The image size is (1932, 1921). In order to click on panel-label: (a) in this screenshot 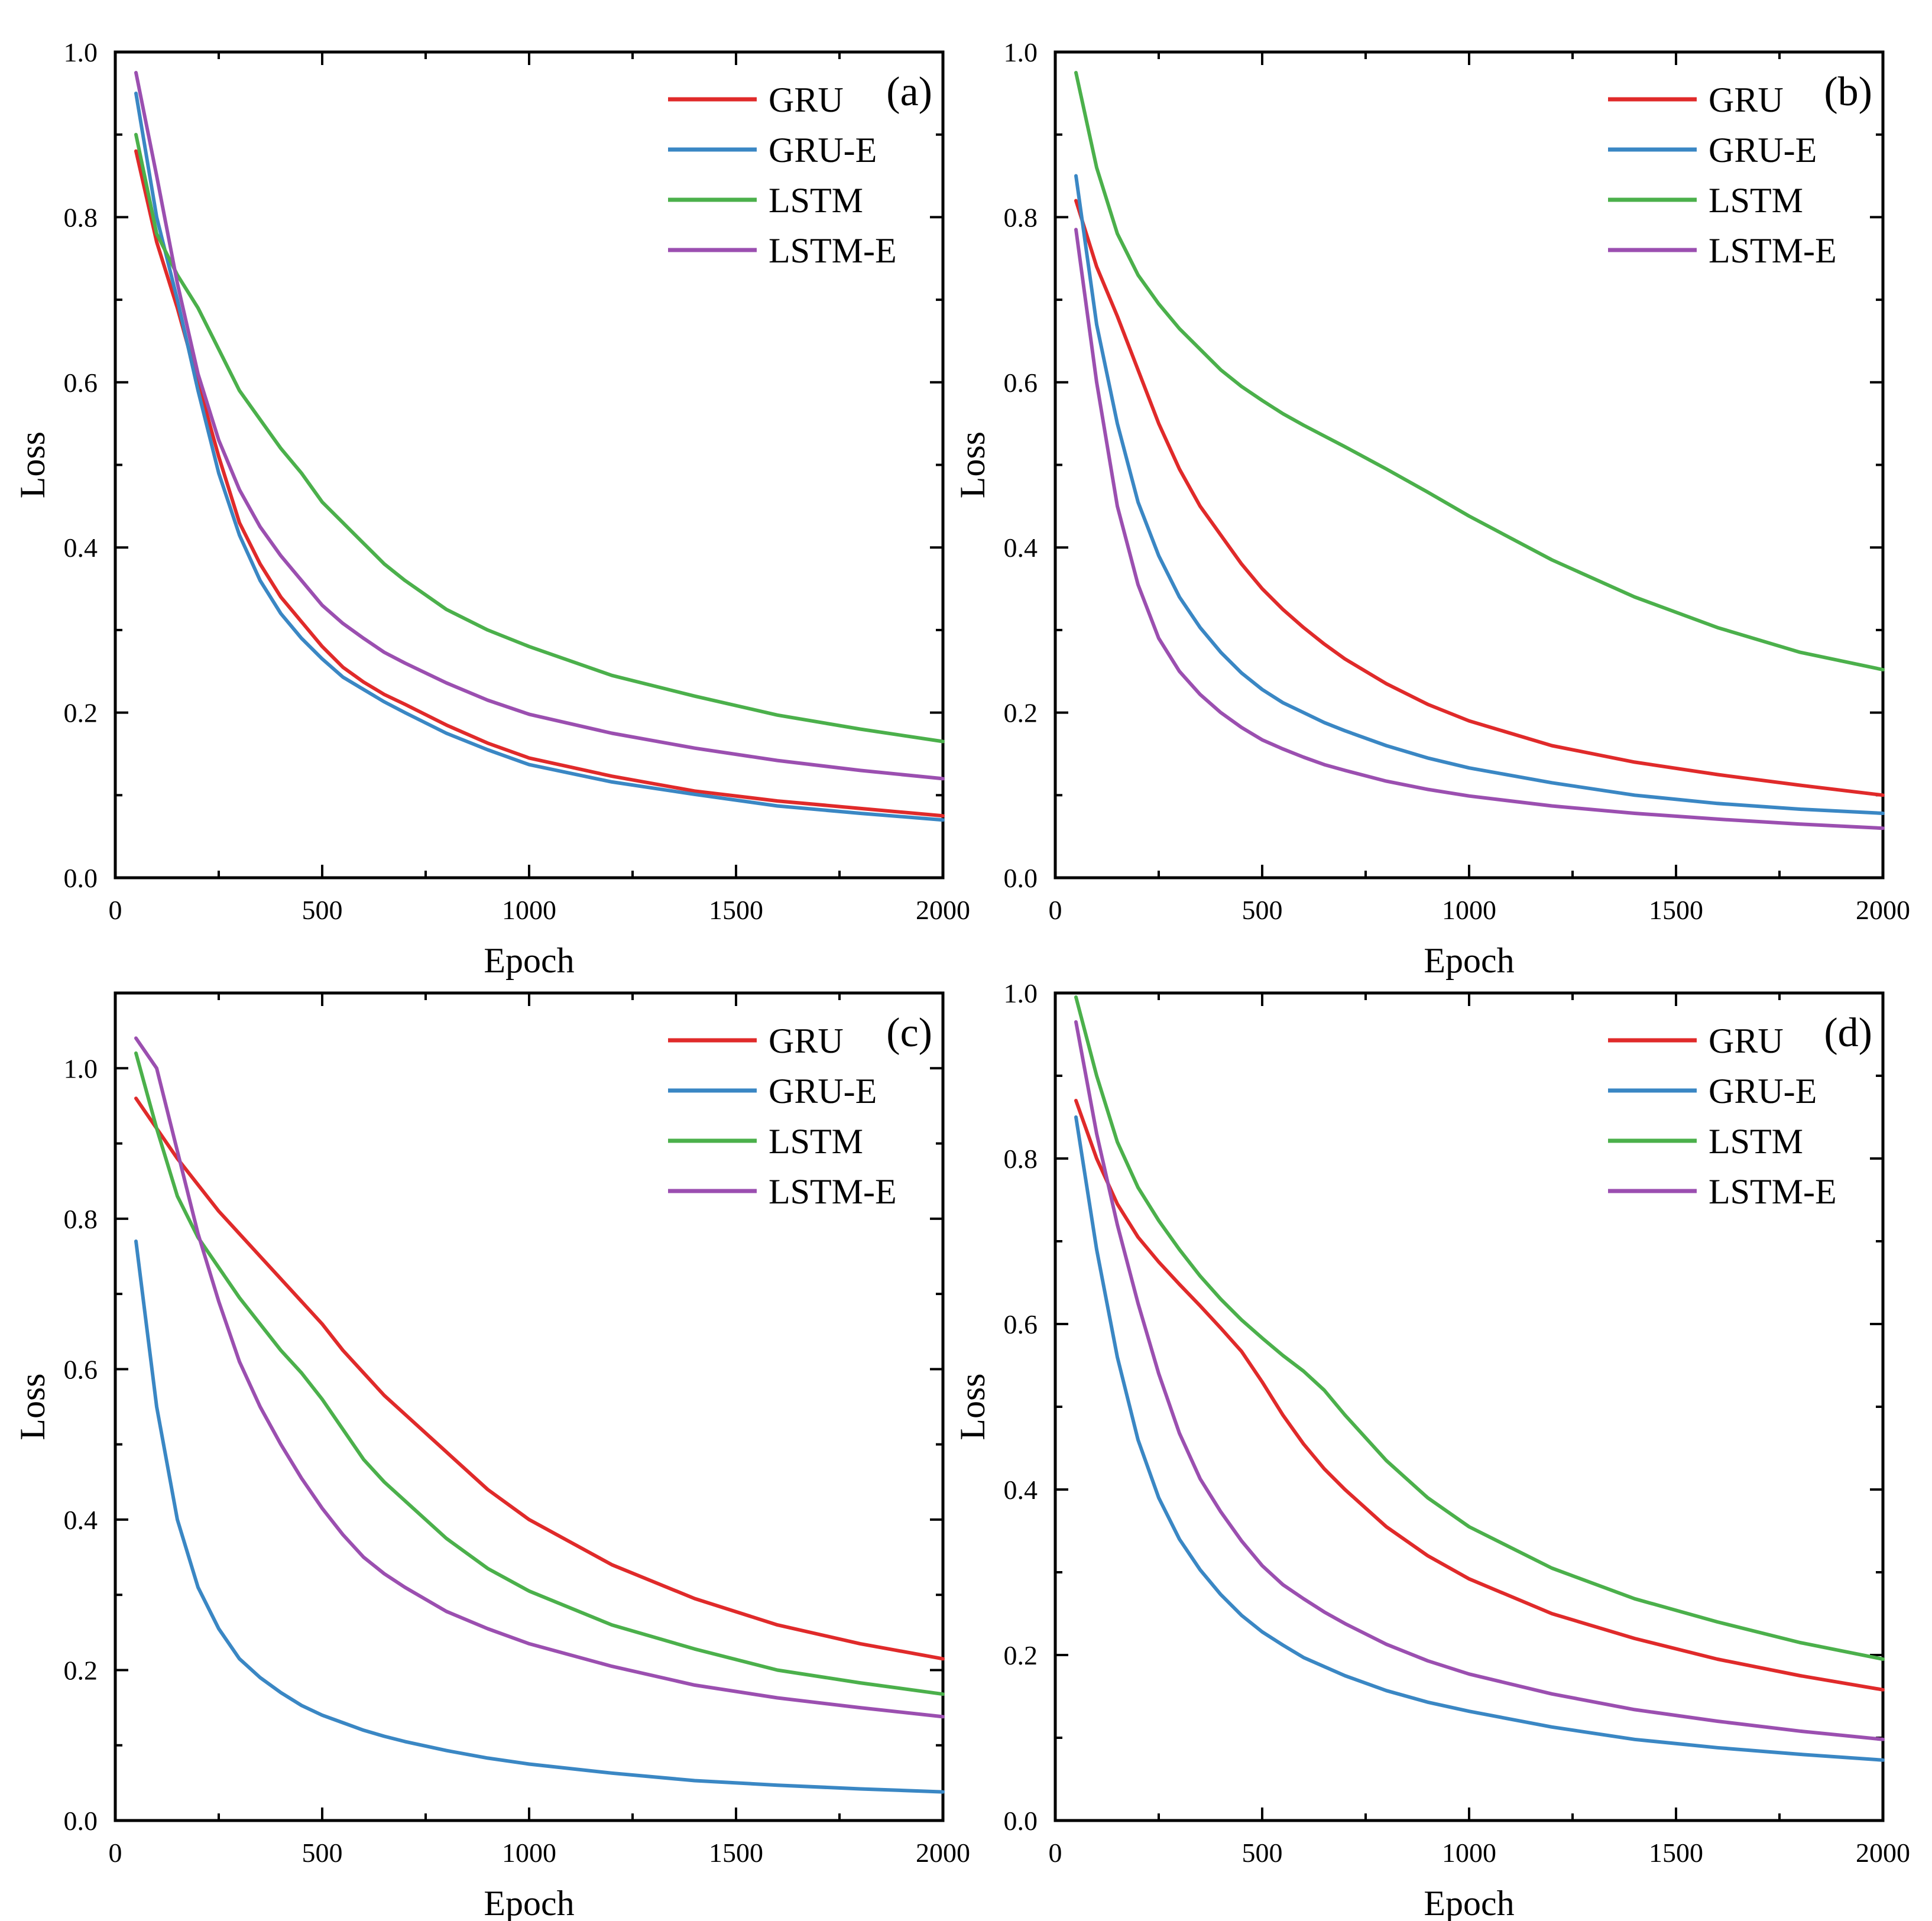, I will do `click(909, 92)`.